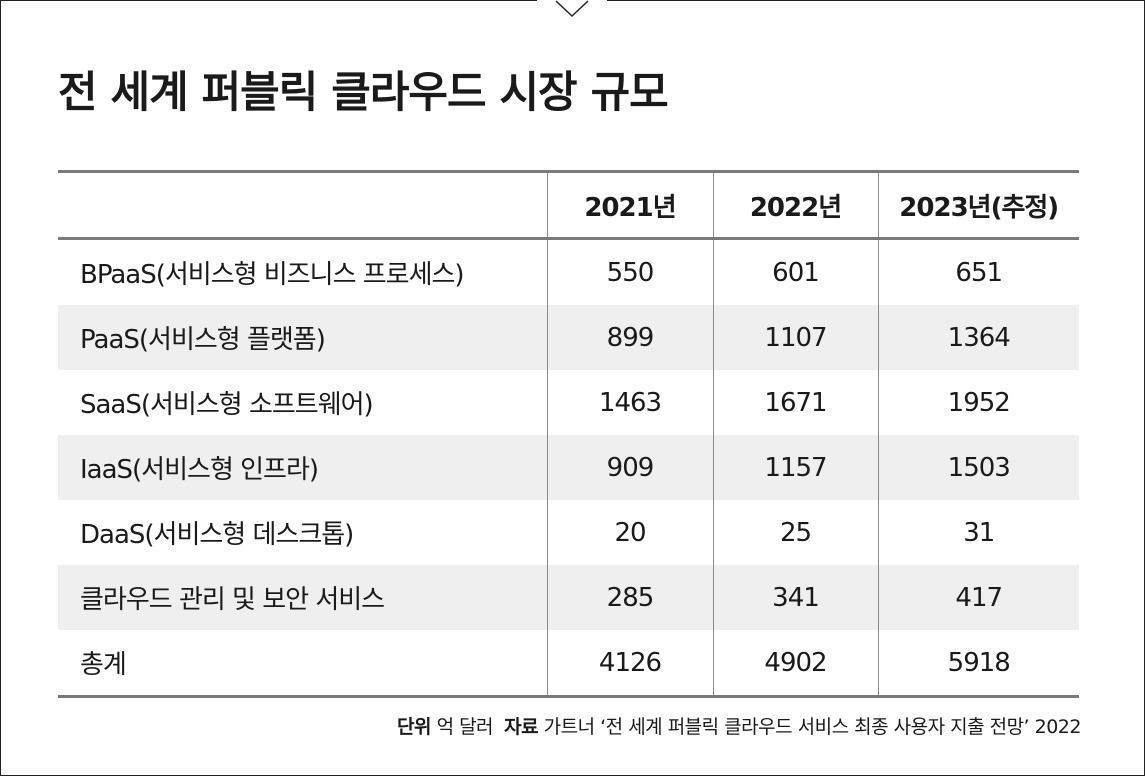  I want to click on column-header: 2022년, so click(795, 205).